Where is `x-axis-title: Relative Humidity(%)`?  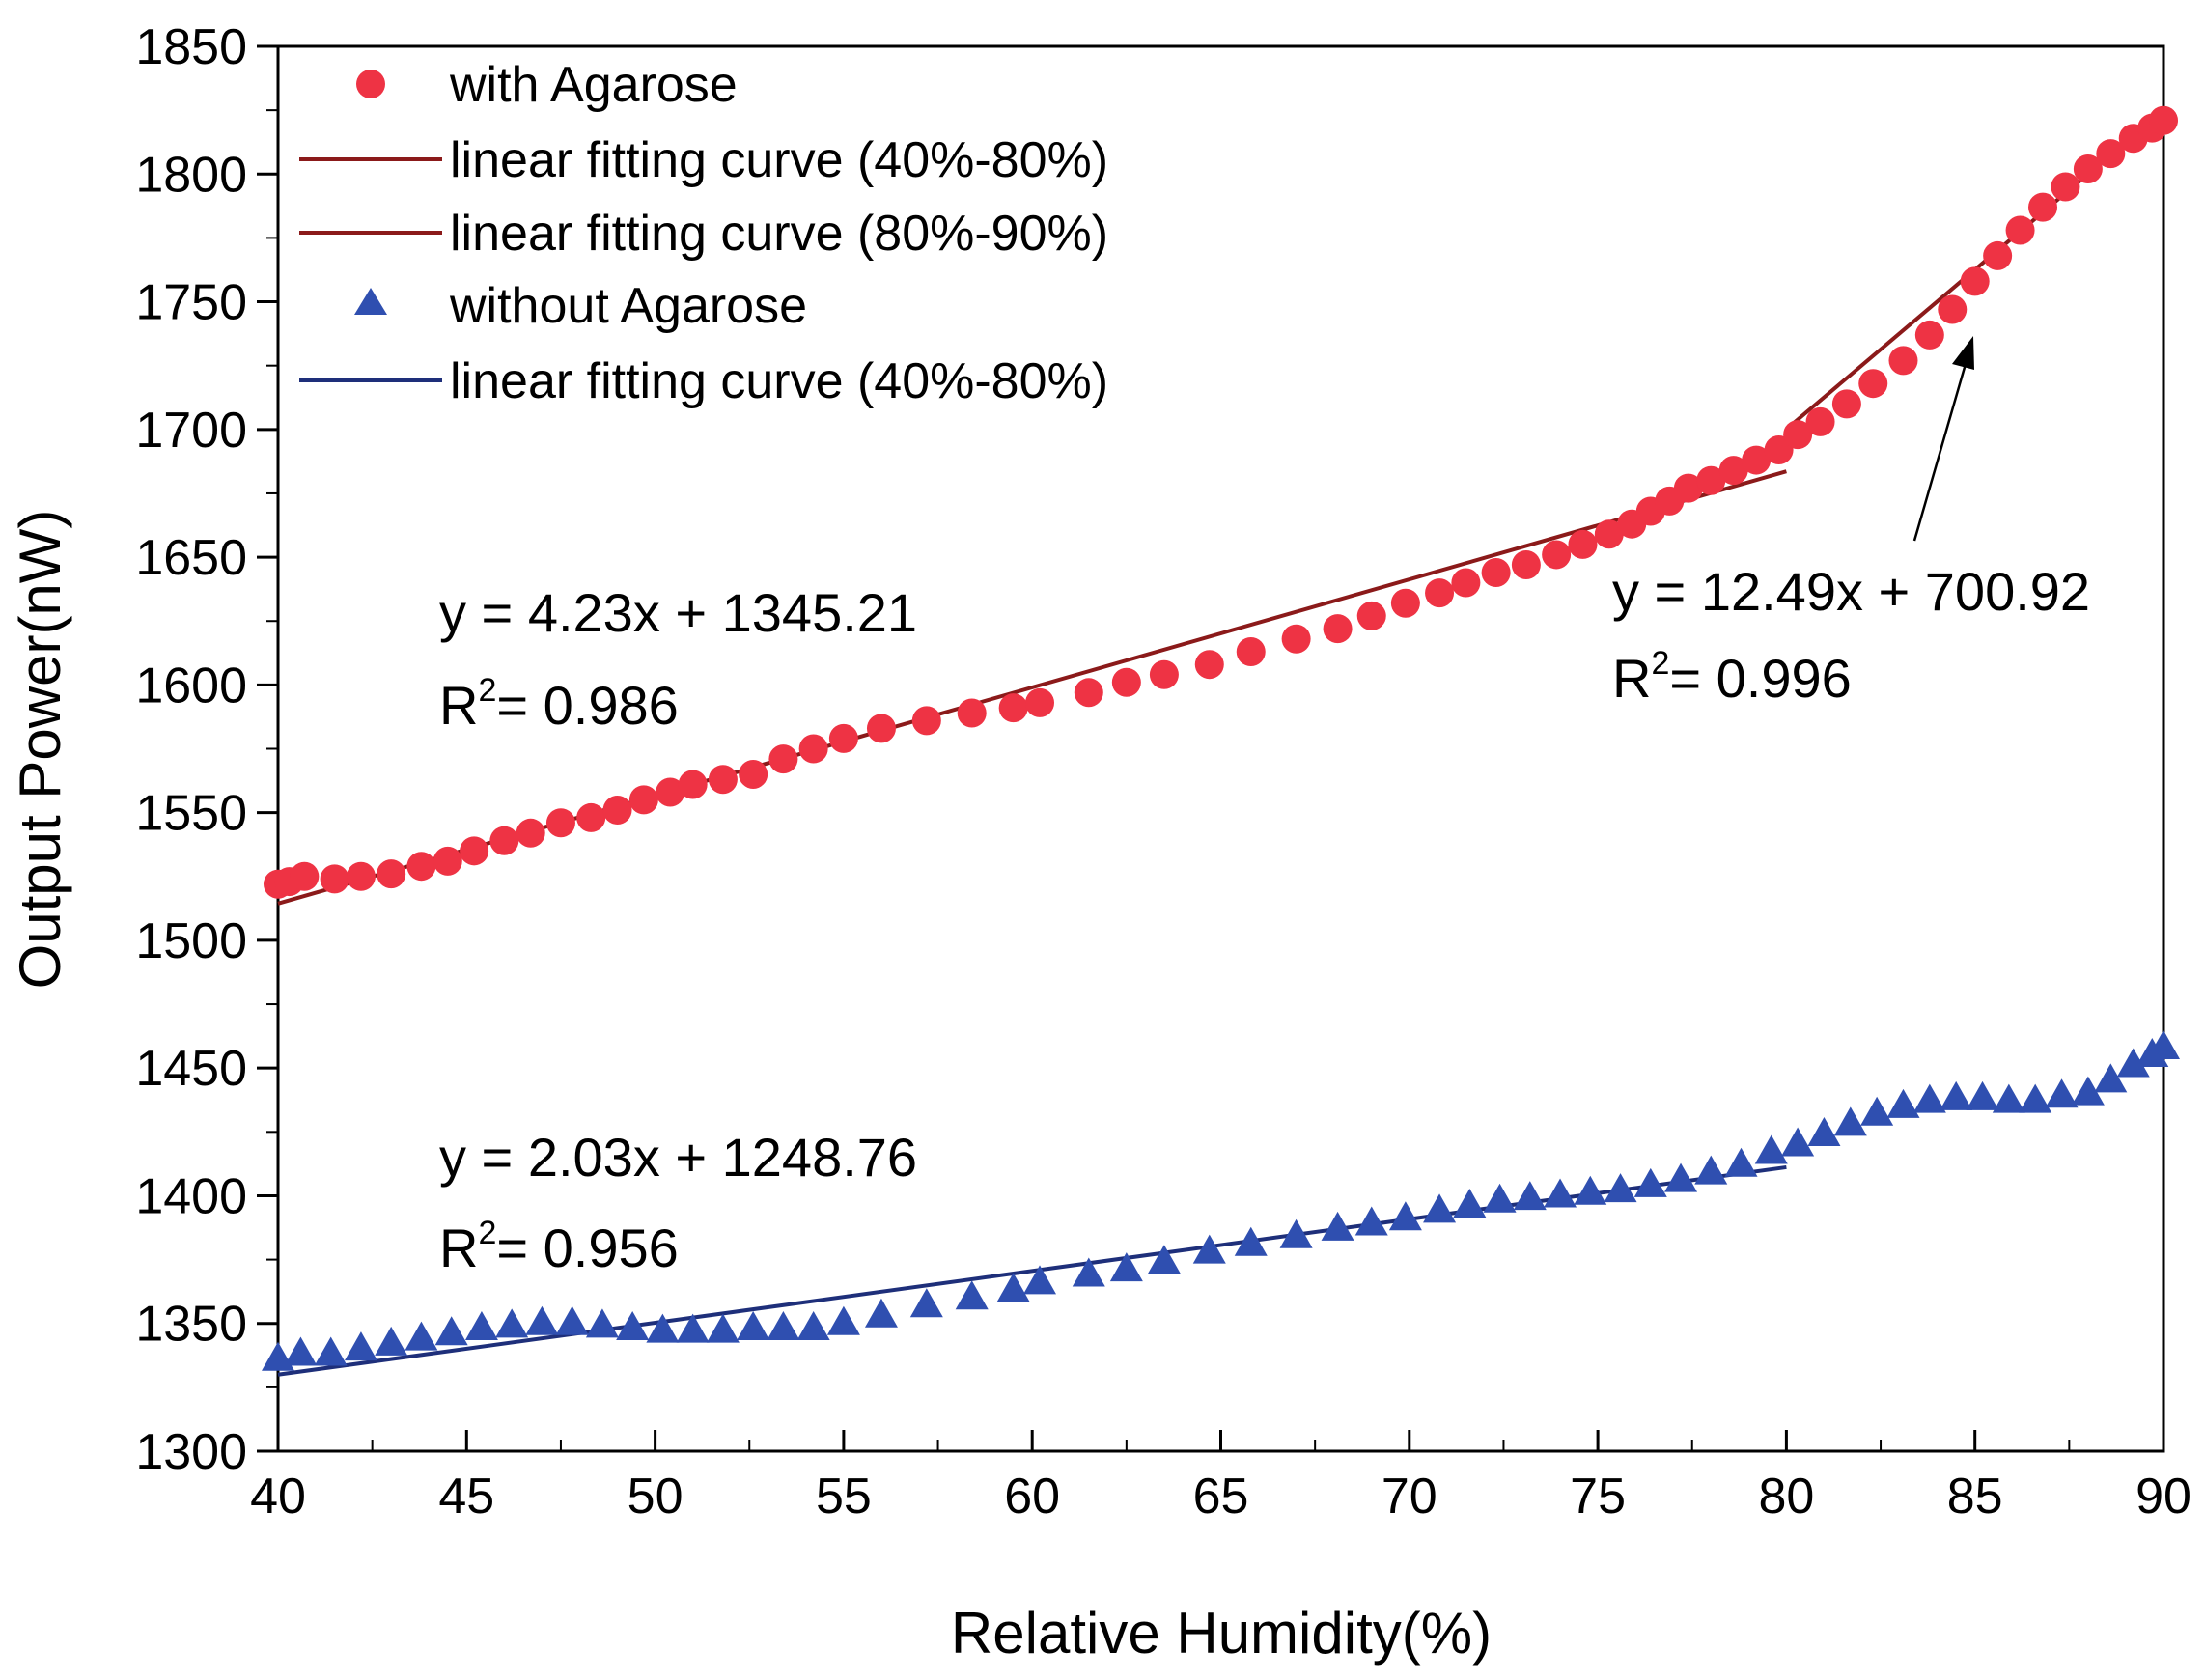 x-axis-title: Relative Humidity(%) is located at coordinates (1221, 1634).